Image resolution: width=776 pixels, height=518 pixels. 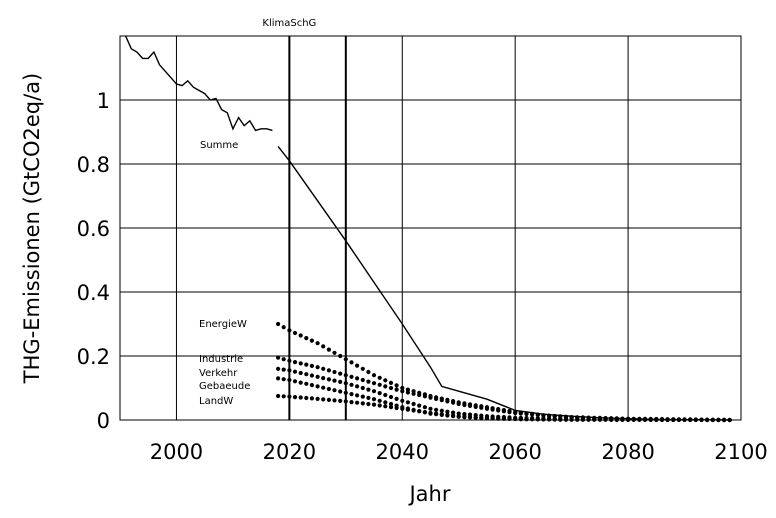 What do you see at coordinates (223, 324) in the screenshot?
I see `series-label: EnergieW` at bounding box center [223, 324].